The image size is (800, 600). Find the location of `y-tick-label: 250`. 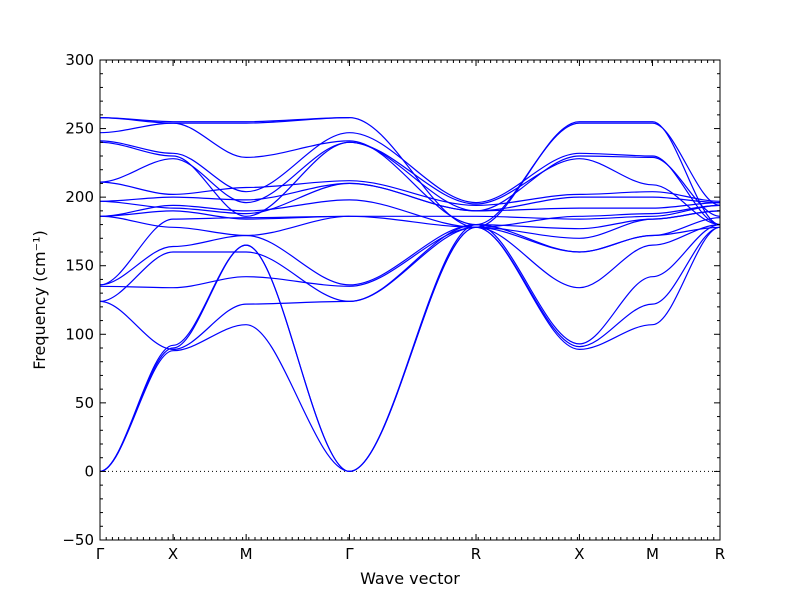

y-tick-label: 250 is located at coordinates (79, 129).